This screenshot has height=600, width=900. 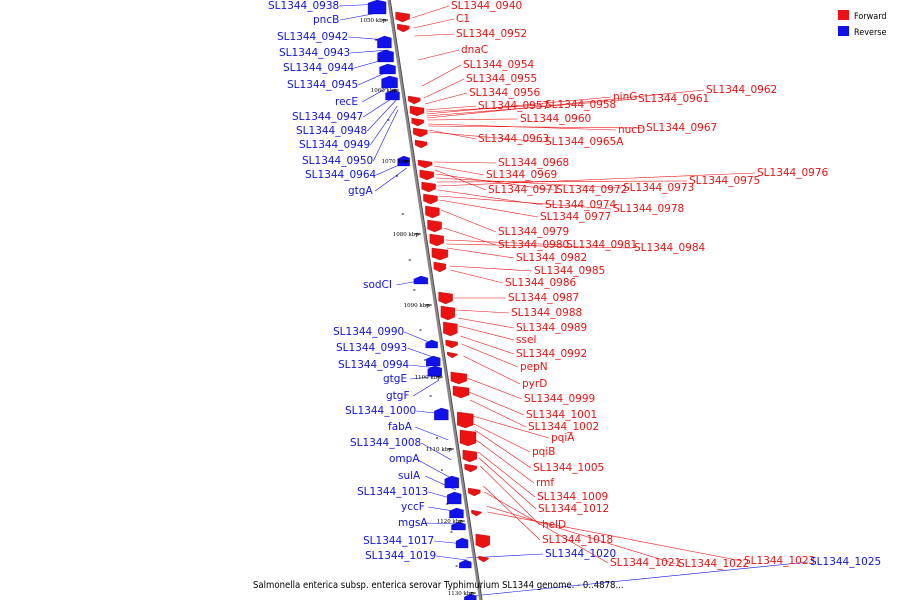 What do you see at coordinates (601, 245) in the screenshot?
I see `forward-label-sl1344-0981: SL1344_0981` at bounding box center [601, 245].